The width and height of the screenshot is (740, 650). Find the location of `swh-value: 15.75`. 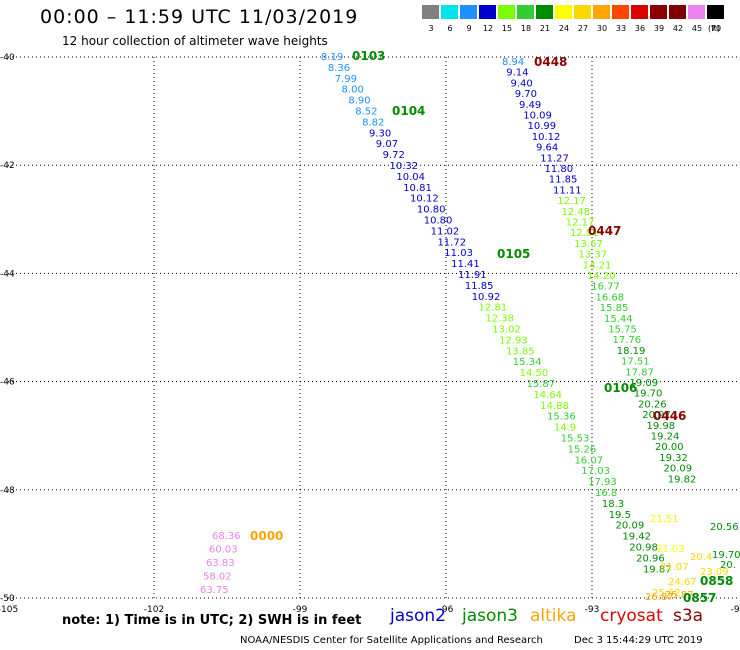

swh-value: 15.75 is located at coordinates (622, 330).